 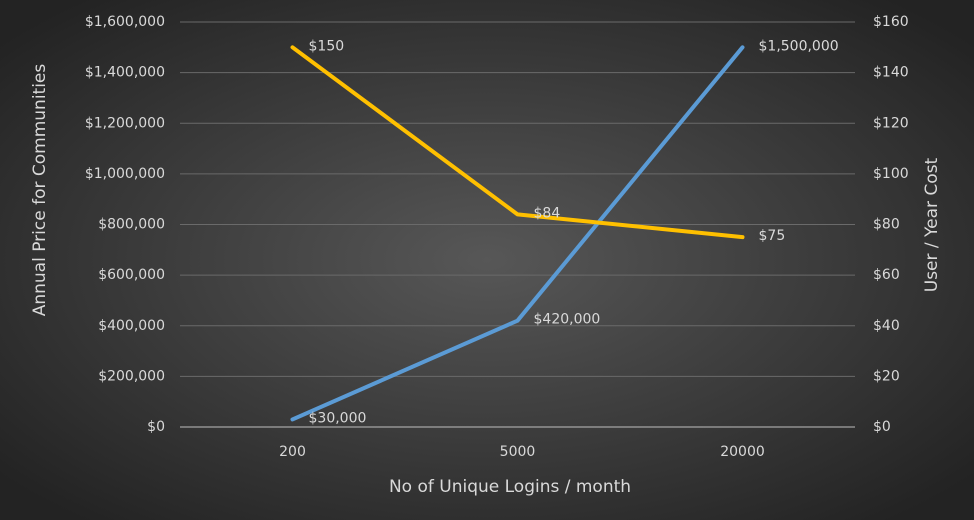 I want to click on y-tick-label: $1,400,000, so click(x=125, y=73).